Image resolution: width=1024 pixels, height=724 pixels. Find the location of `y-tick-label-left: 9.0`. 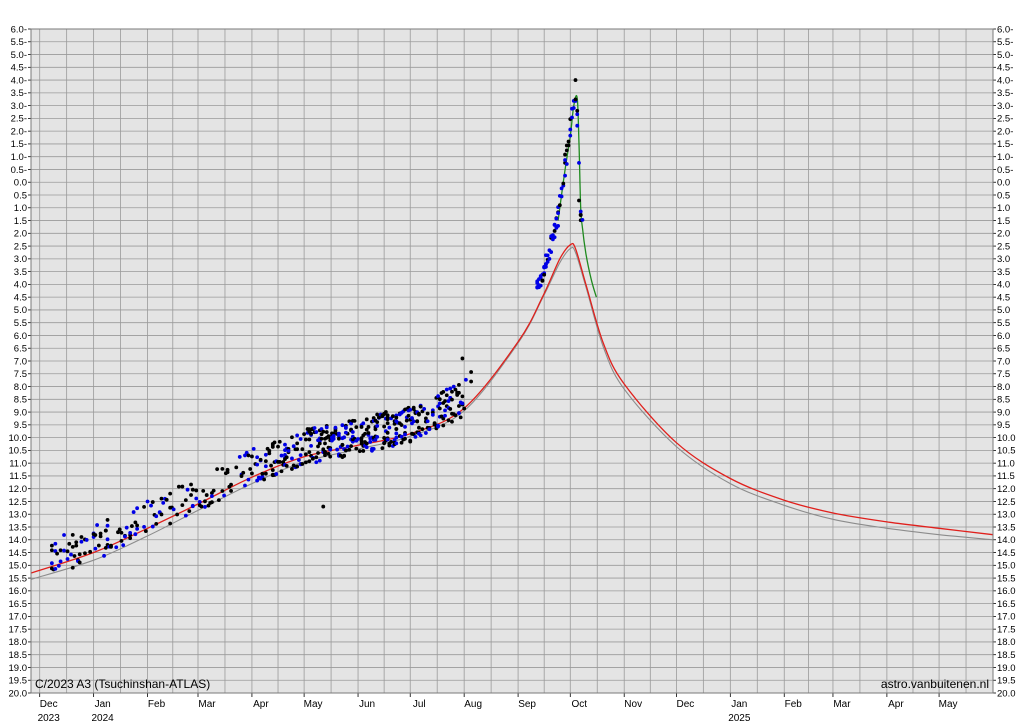

y-tick-label-left: 9.0 is located at coordinates (20, 412).